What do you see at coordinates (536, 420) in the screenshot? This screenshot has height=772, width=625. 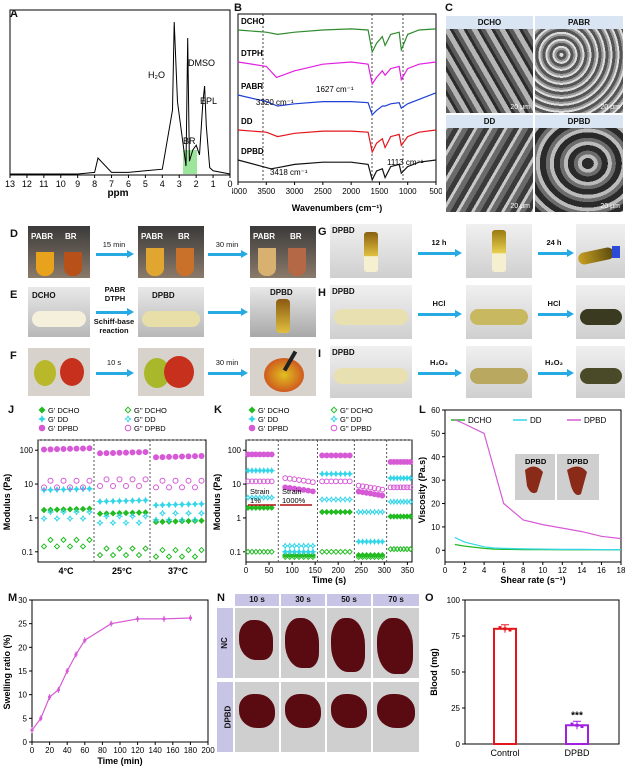 I see `legend-entry: DD` at bounding box center [536, 420].